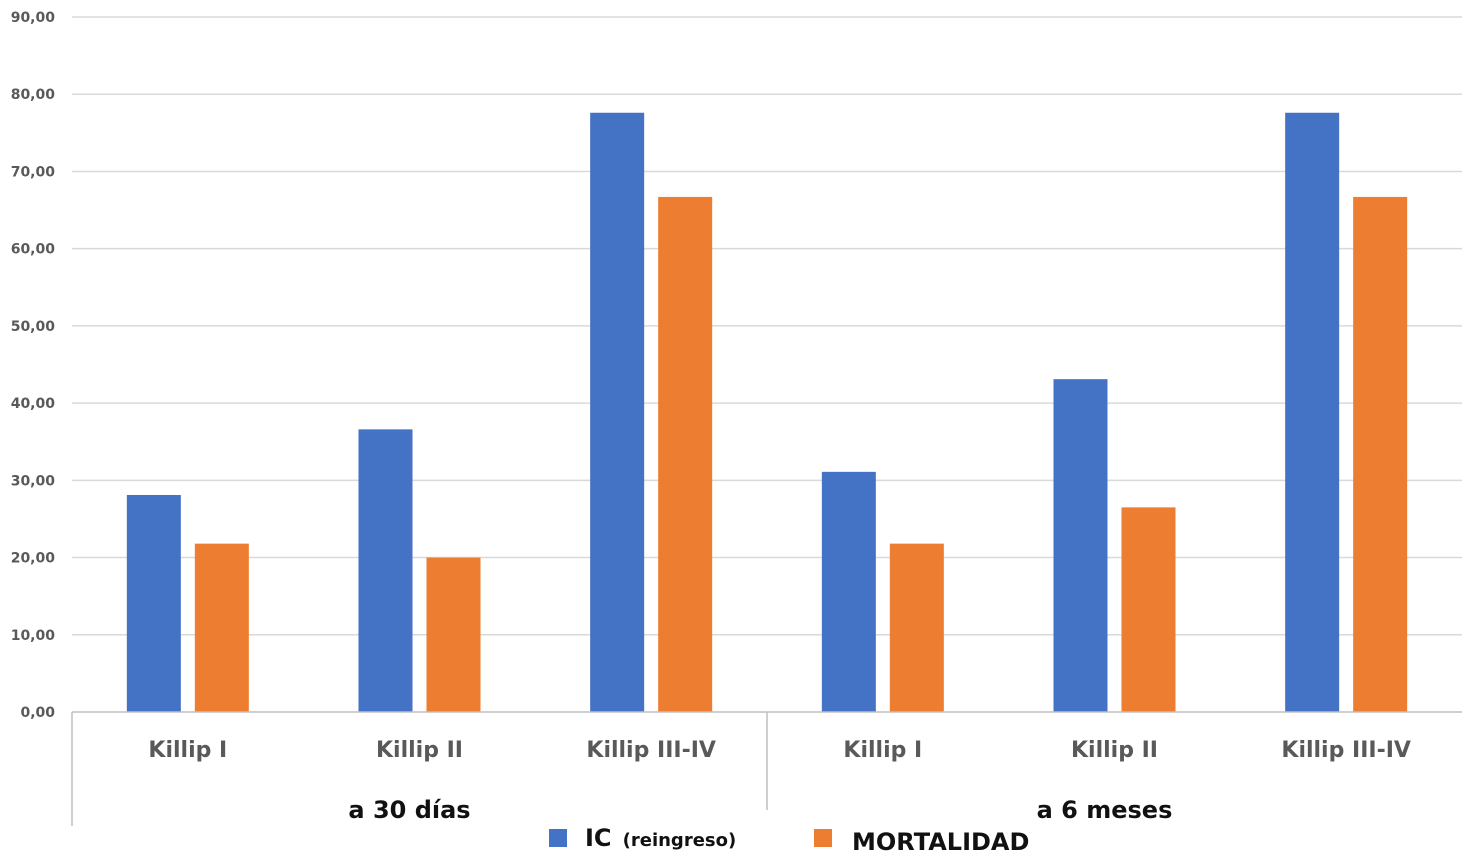 Image resolution: width=1469 pixels, height=857 pixels. Describe the element at coordinates (33, 404) in the screenshot. I see `y-tick-label: 40,00` at that location.